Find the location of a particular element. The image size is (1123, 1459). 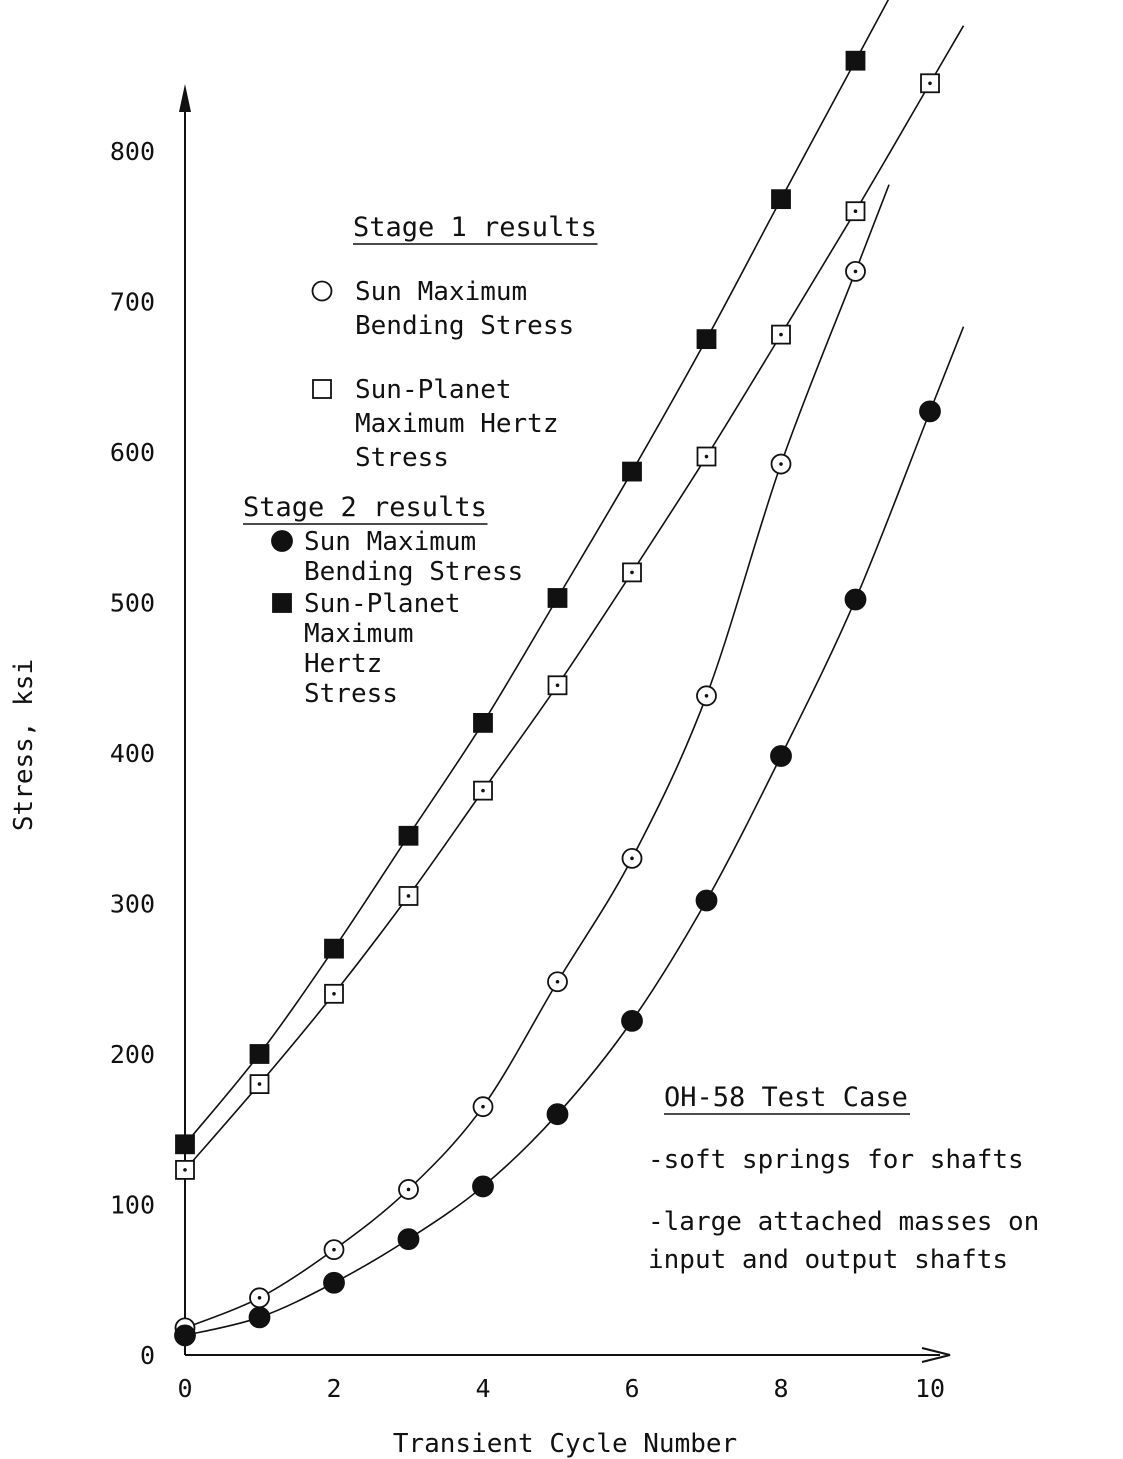

x-tick-label: 0 is located at coordinates (184, 1388).